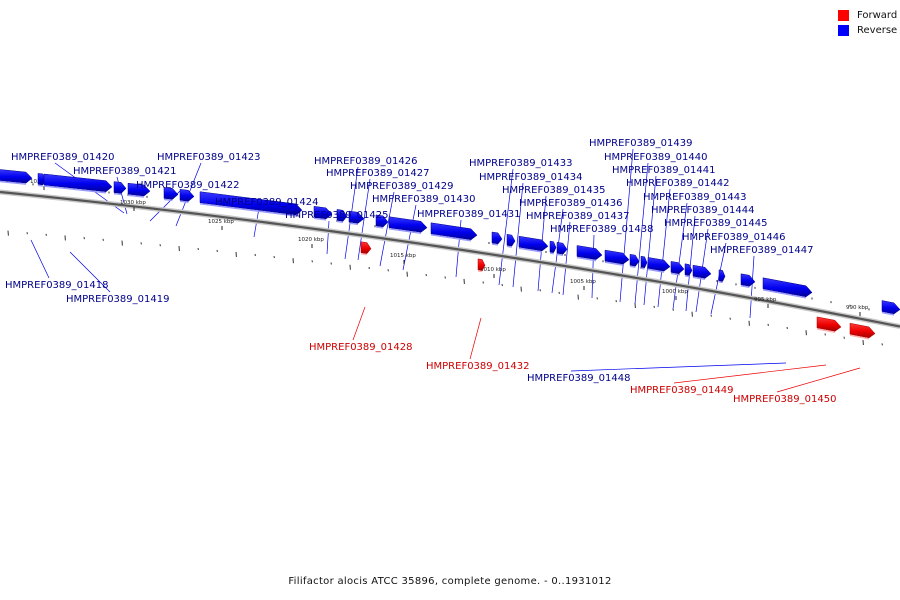 The image size is (900, 600). What do you see at coordinates (681, 390) in the screenshot?
I see `gene-label: HMPREF0389_01449` at bounding box center [681, 390].